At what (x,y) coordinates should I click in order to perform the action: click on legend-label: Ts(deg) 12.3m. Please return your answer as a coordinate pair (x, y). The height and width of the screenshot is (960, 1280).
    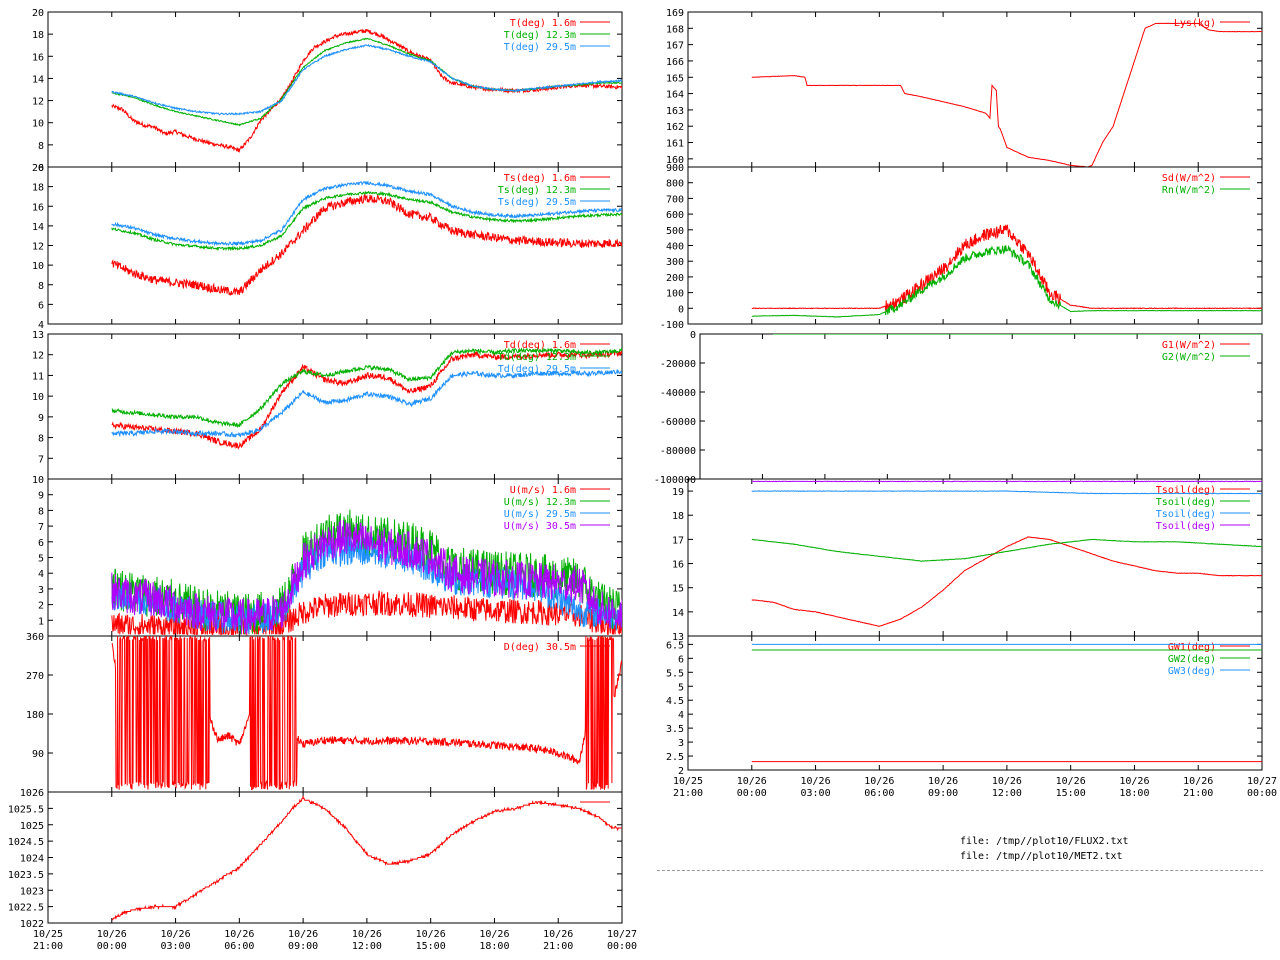
    Looking at the image, I should click on (537, 190).